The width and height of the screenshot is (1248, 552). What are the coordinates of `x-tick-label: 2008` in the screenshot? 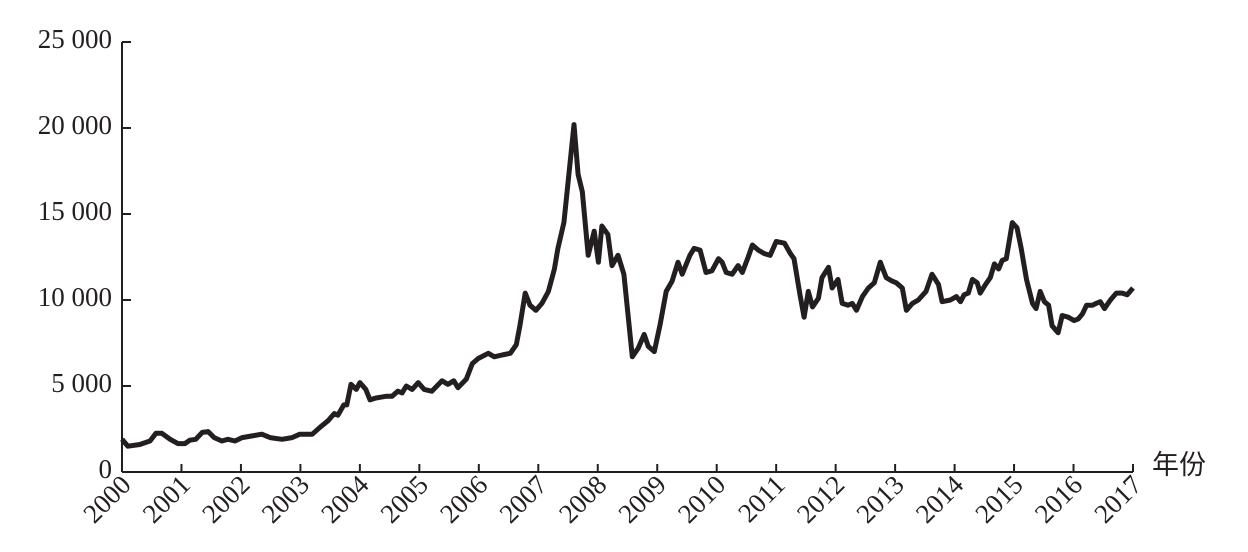 It's located at (582, 498).